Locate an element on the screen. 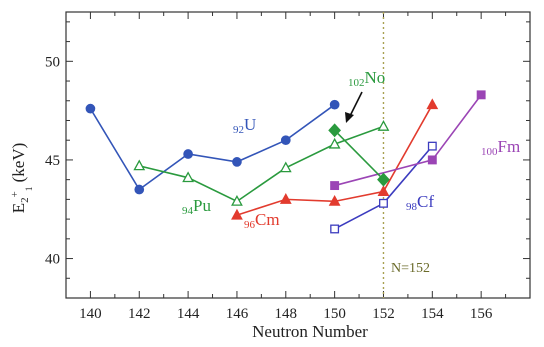 This screenshot has width=544, height=347. series-label-cm: 96Cm is located at coordinates (262, 220).